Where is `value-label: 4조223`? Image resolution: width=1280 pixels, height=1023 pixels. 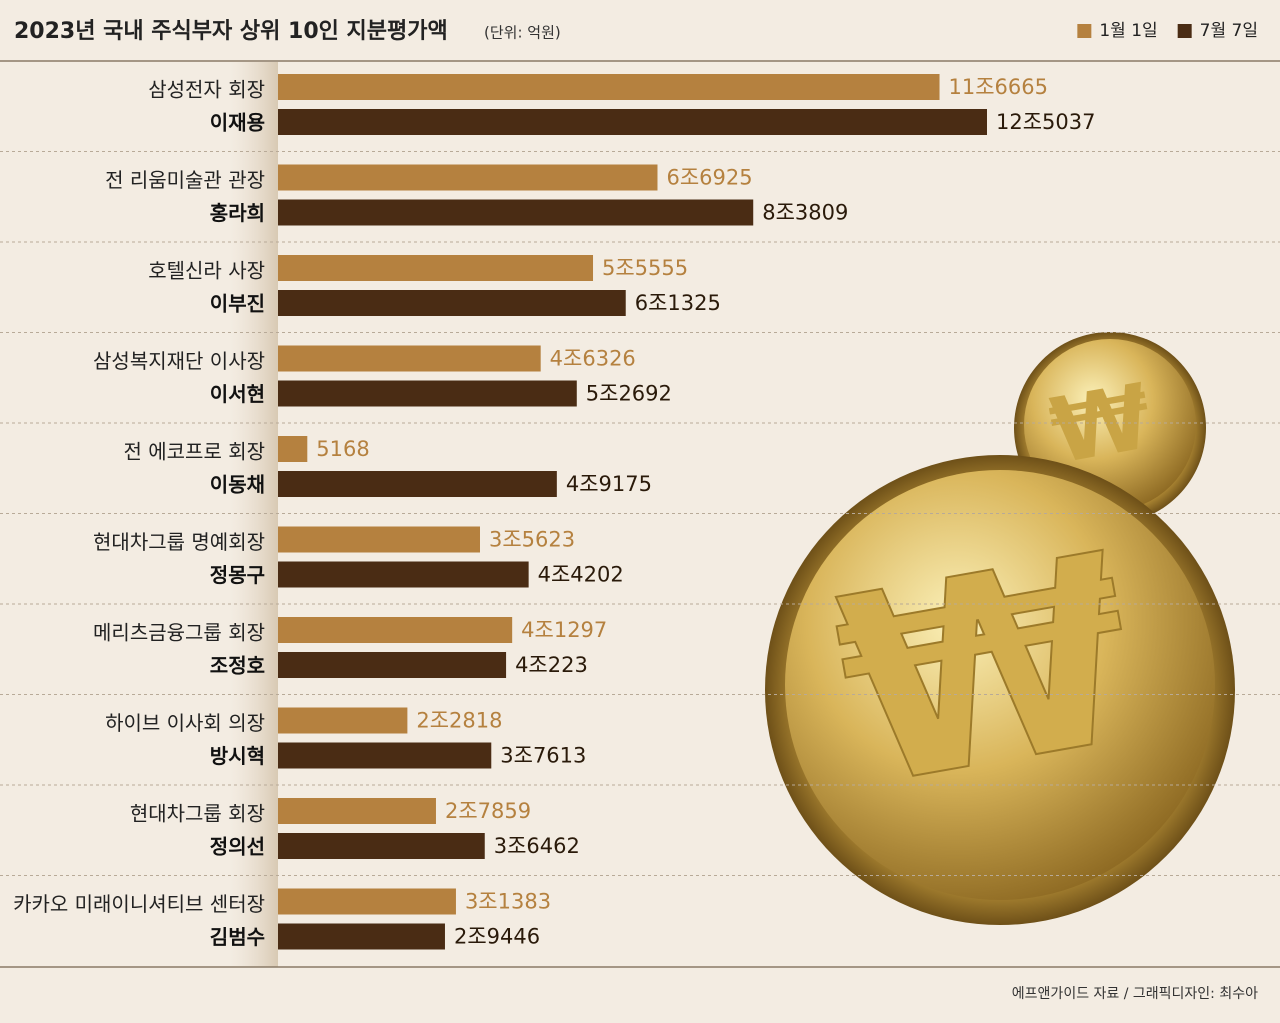
value-label: 4조223 is located at coordinates (551, 665).